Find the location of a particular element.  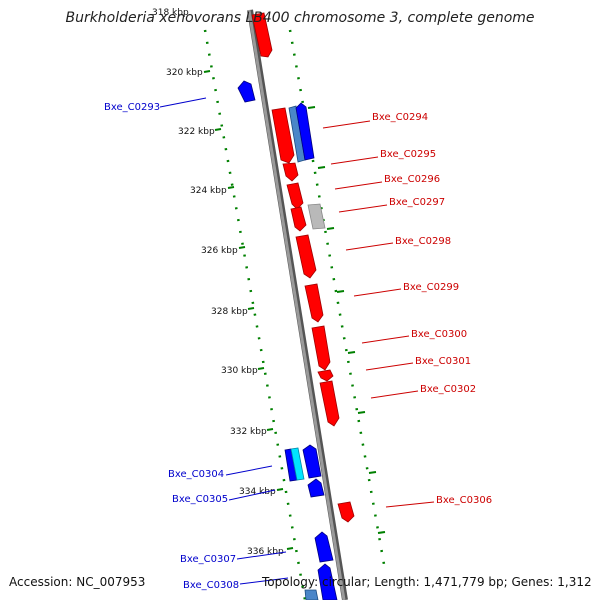

kbp-label: 324 kbp is located at coordinates (208, 191).